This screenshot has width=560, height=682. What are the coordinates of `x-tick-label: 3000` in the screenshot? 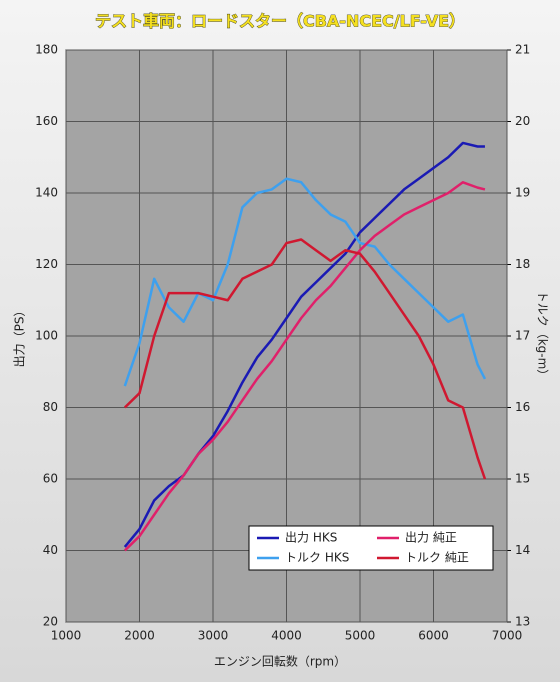 It's located at (213, 636).